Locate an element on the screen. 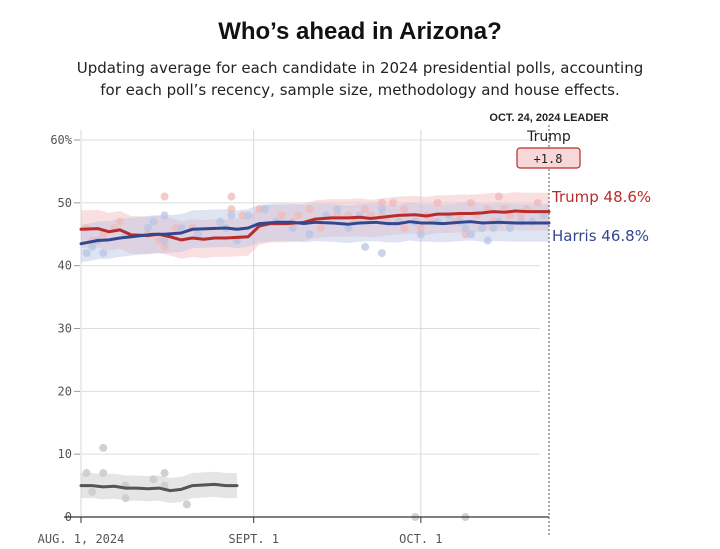 This screenshot has height=549, width=720. leader-annotation: OCT. 24, 2024 LEADER Trump +1.8 is located at coordinates (549, 140).